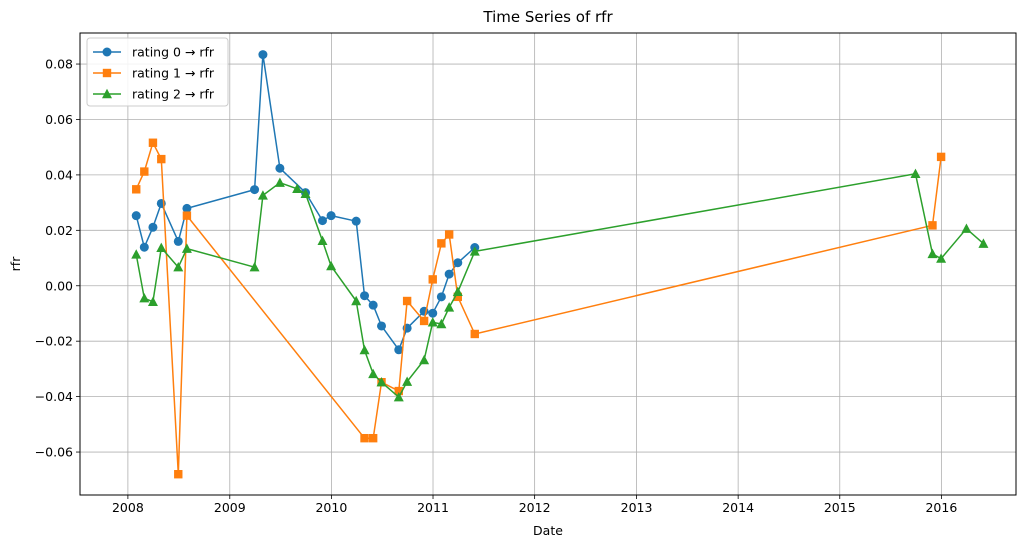  I want to click on x-tick-label: 2014, so click(738, 507).